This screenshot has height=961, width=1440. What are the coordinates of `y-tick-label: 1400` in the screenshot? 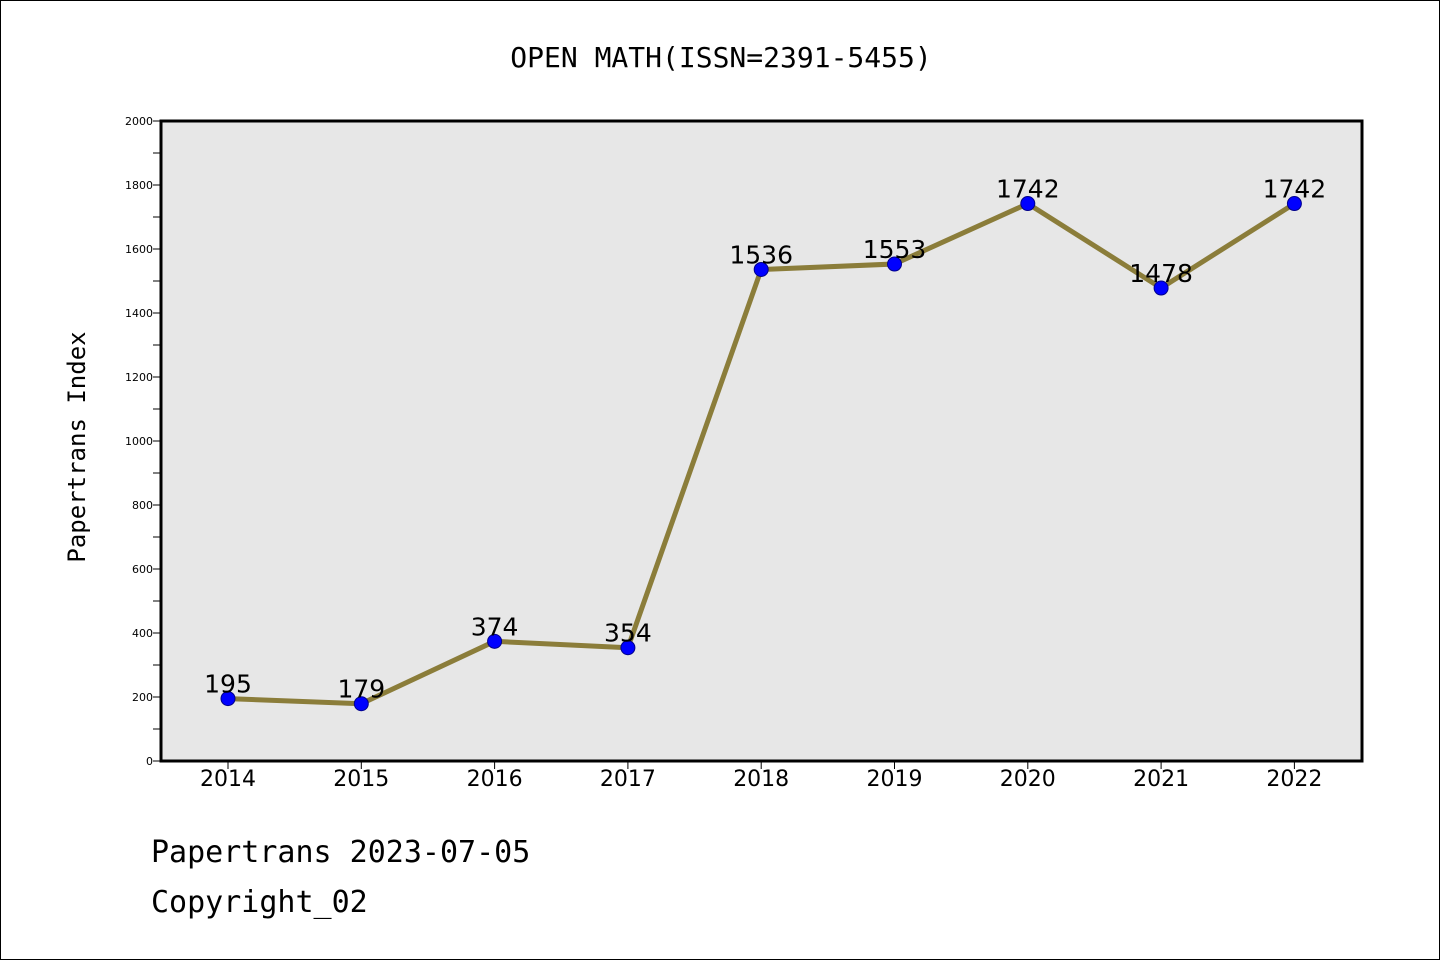 It's located at (139, 313).